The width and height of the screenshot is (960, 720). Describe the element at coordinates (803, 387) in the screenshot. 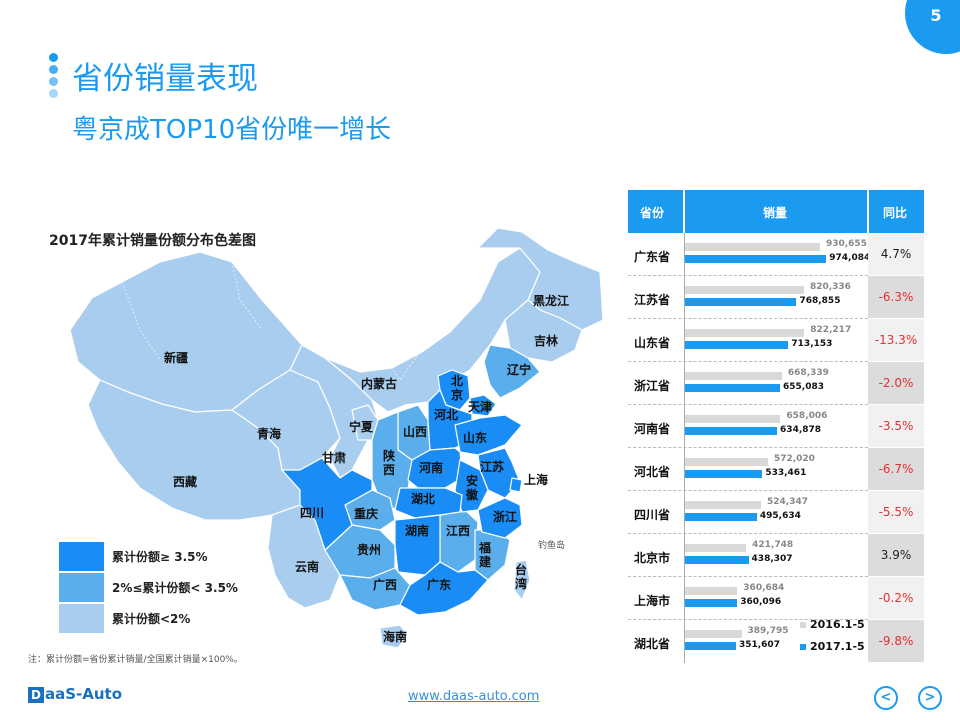

I see `value-2017: 655,083` at that location.